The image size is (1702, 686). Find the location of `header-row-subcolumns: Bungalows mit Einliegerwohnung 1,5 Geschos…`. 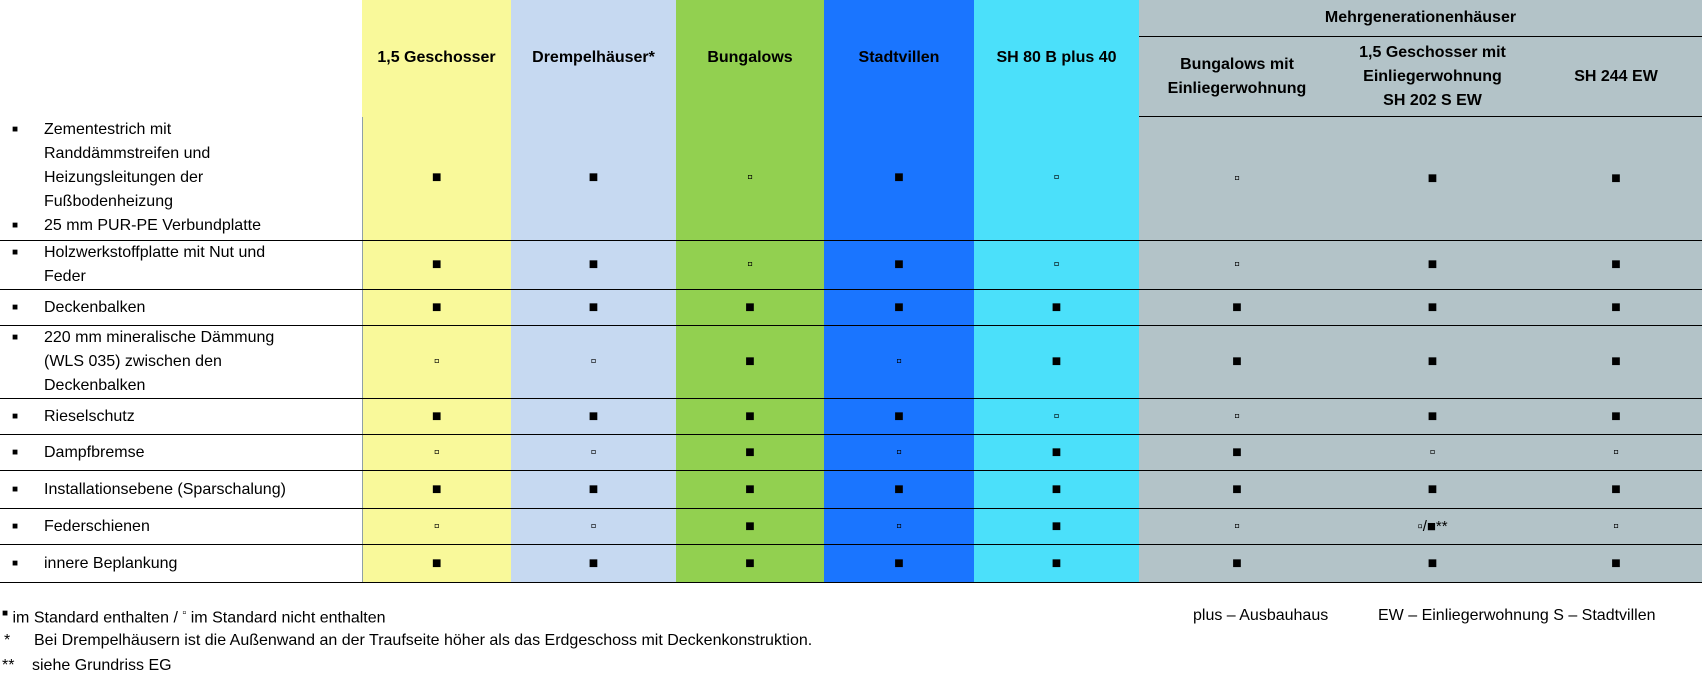

header-row-subcolumns: Bungalows mit Einliegerwohnung 1,5 Geschos… is located at coordinates (851, 76).